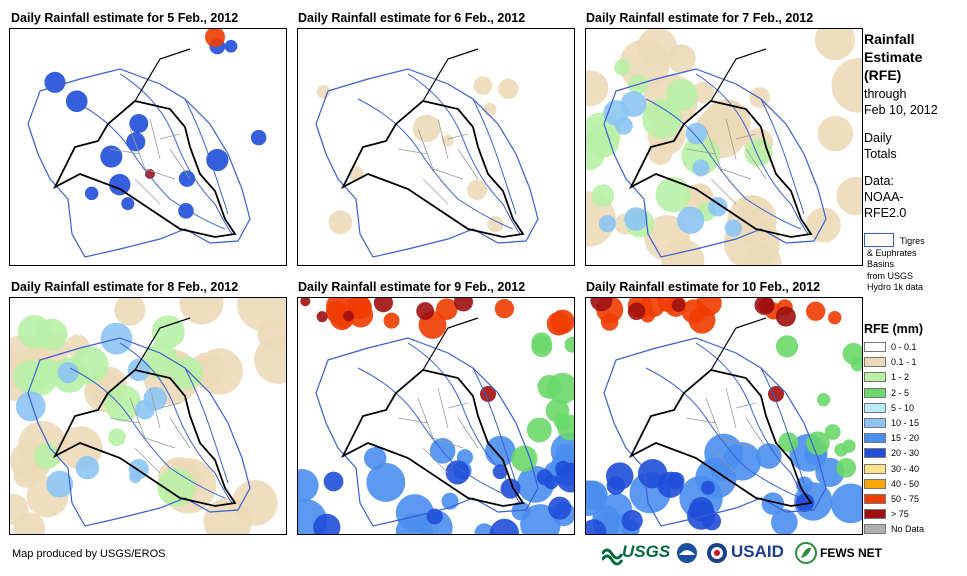 Image resolution: width=967 pixels, height=576 pixels. I want to click on noaa-seal-icon, so click(687, 553).